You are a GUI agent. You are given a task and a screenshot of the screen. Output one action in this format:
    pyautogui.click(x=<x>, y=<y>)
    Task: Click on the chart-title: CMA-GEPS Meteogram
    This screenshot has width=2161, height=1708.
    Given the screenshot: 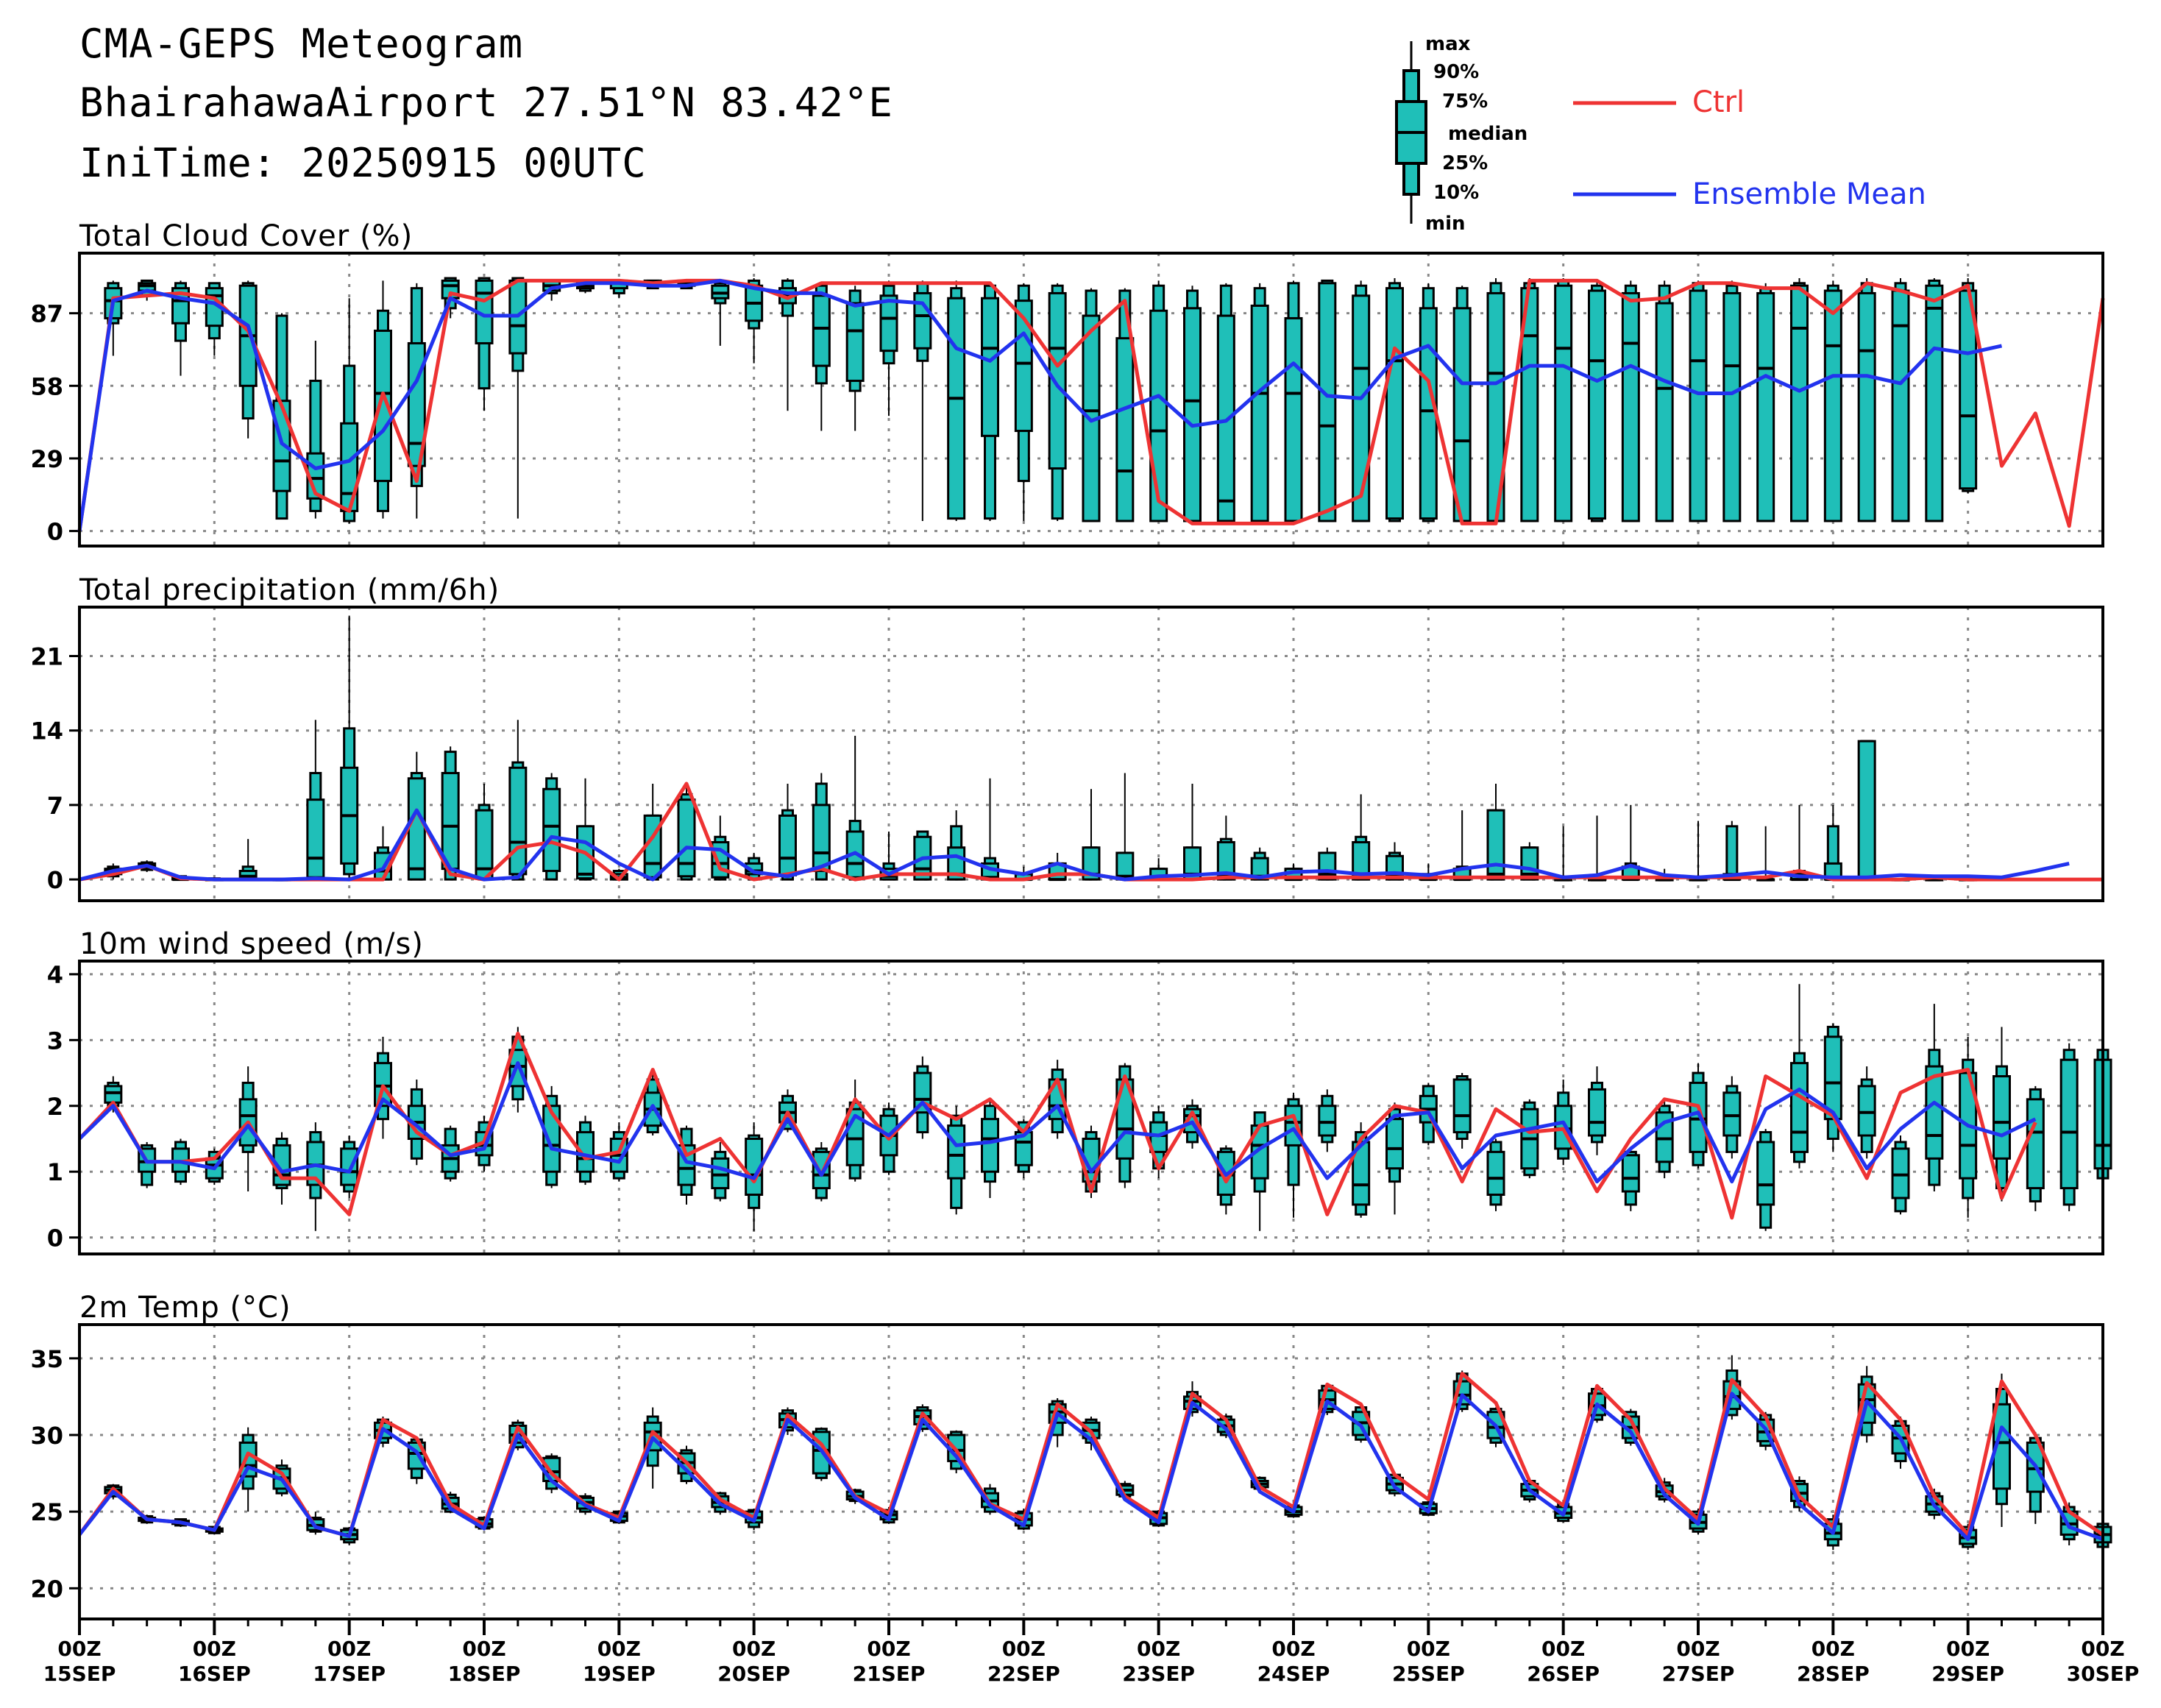 What is the action you would take?
    pyautogui.click(x=301, y=44)
    